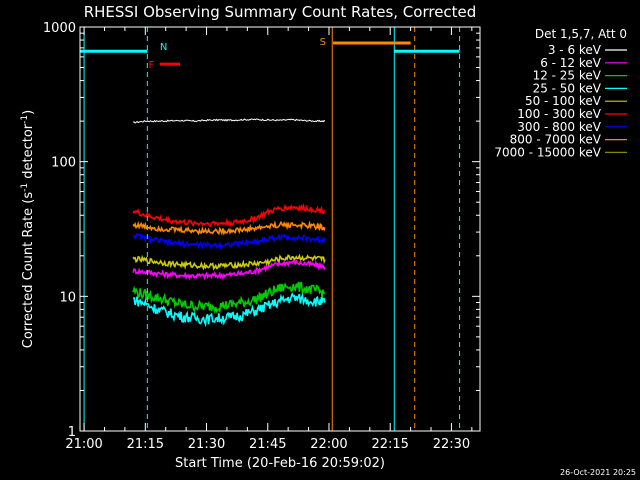 The width and height of the screenshot is (640, 480). I want to click on x-tick-label: 22:00, so click(328, 444).